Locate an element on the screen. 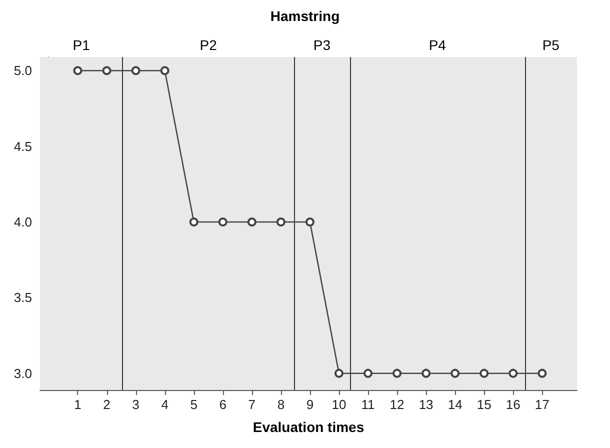 The width and height of the screenshot is (610, 448). x-tick-label: 11 is located at coordinates (368, 404).